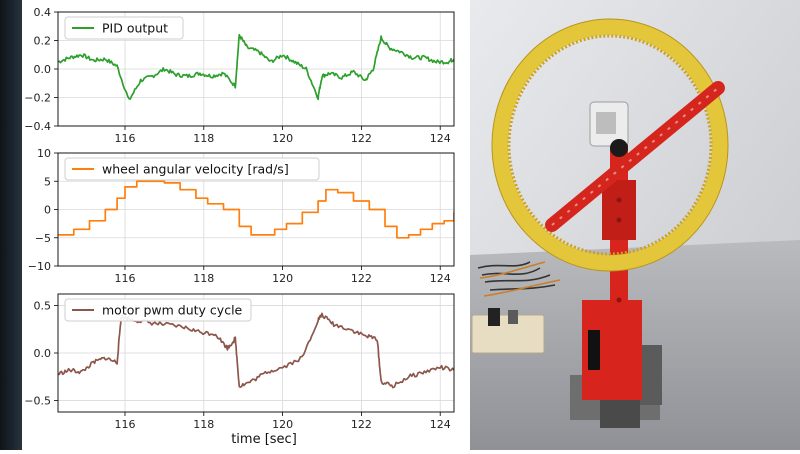 The width and height of the screenshot is (800, 454). I want to click on legend-label: PID output, so click(135, 28).